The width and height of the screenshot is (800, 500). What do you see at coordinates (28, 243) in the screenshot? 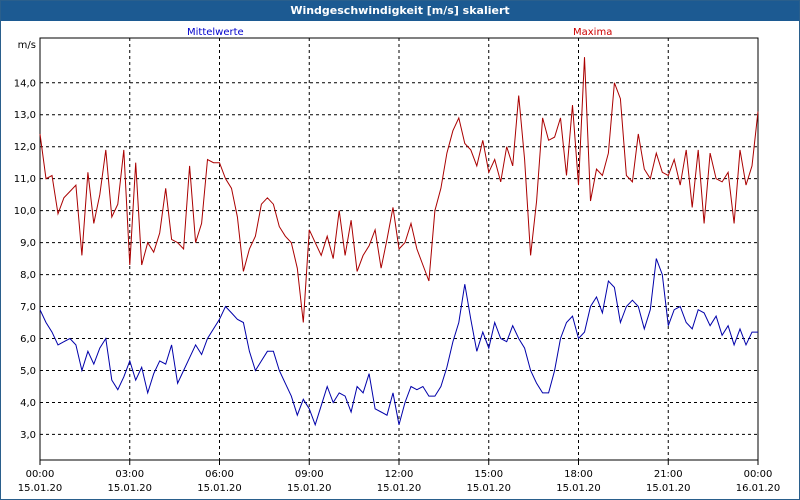
I see `y-tick-label: 9,0` at bounding box center [28, 243].